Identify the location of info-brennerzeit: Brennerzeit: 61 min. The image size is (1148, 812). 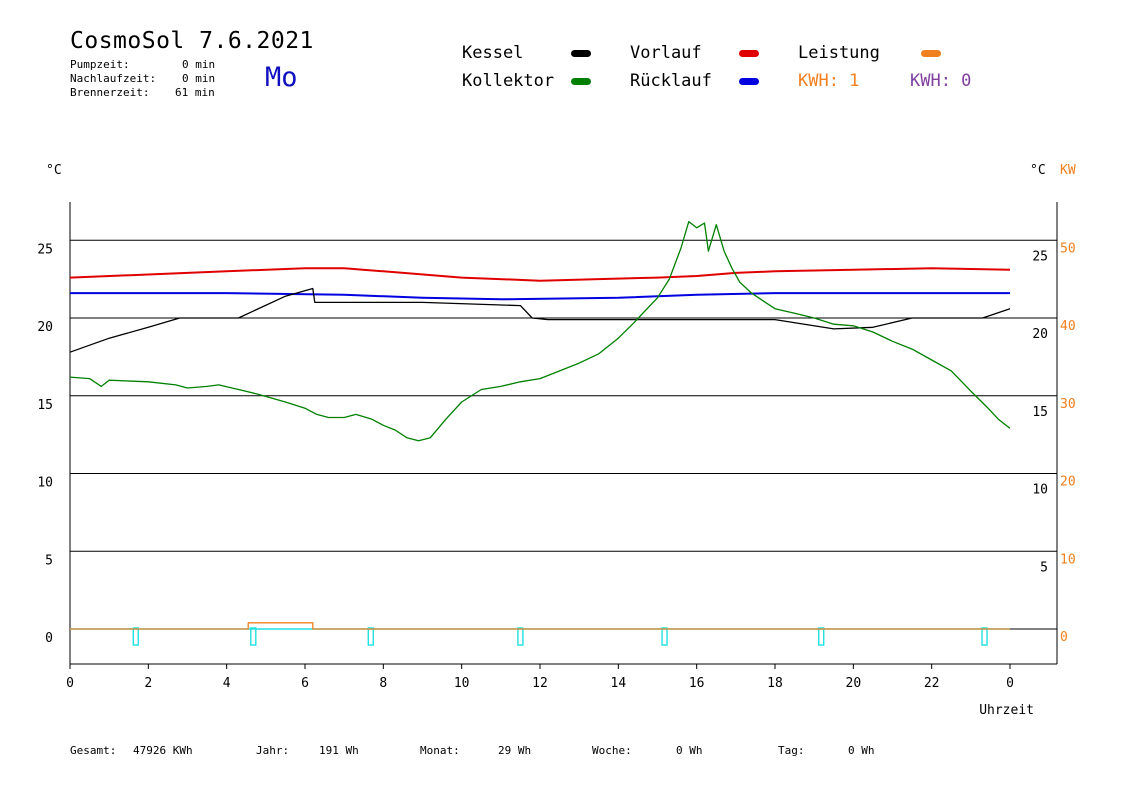
(142, 92).